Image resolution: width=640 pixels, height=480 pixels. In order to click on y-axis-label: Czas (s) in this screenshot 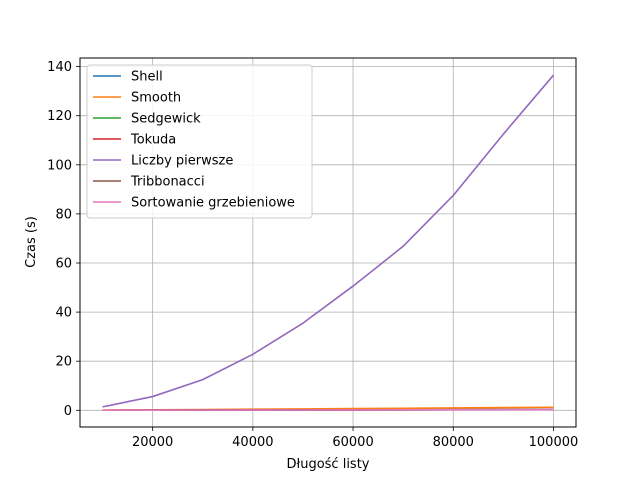, I will do `click(31, 242)`.